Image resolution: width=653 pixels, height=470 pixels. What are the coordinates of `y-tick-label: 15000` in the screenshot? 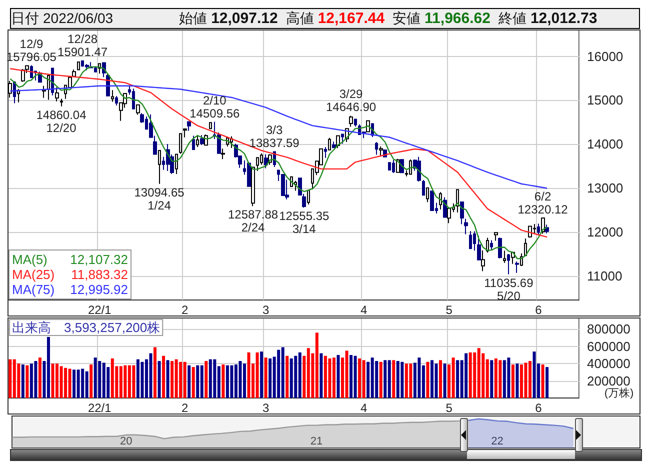 It's located at (605, 100).